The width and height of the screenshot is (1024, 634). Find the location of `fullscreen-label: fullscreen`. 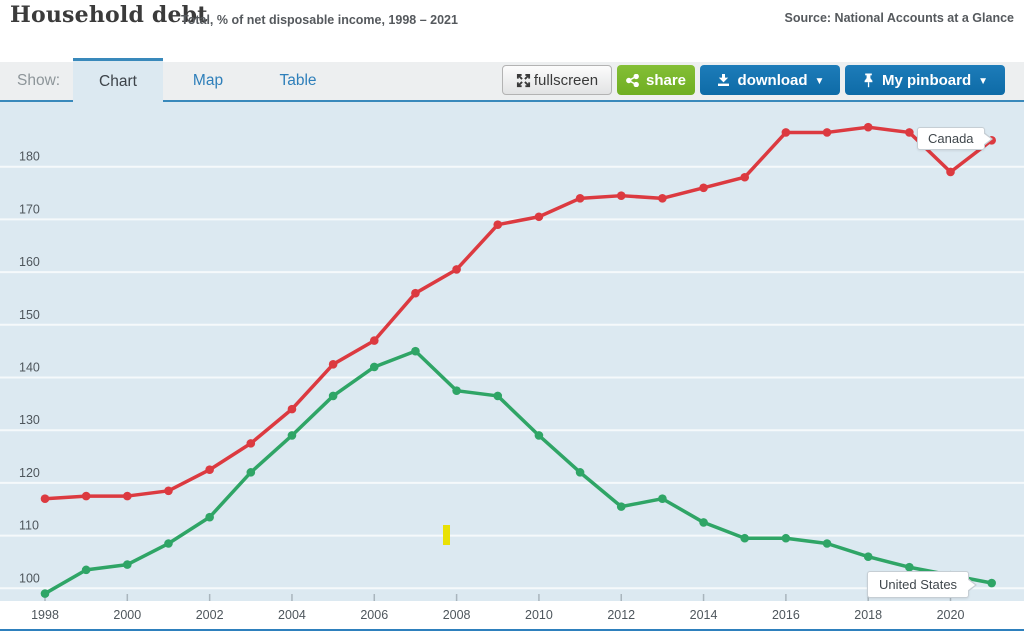

fullscreen-label: fullscreen is located at coordinates (566, 80).